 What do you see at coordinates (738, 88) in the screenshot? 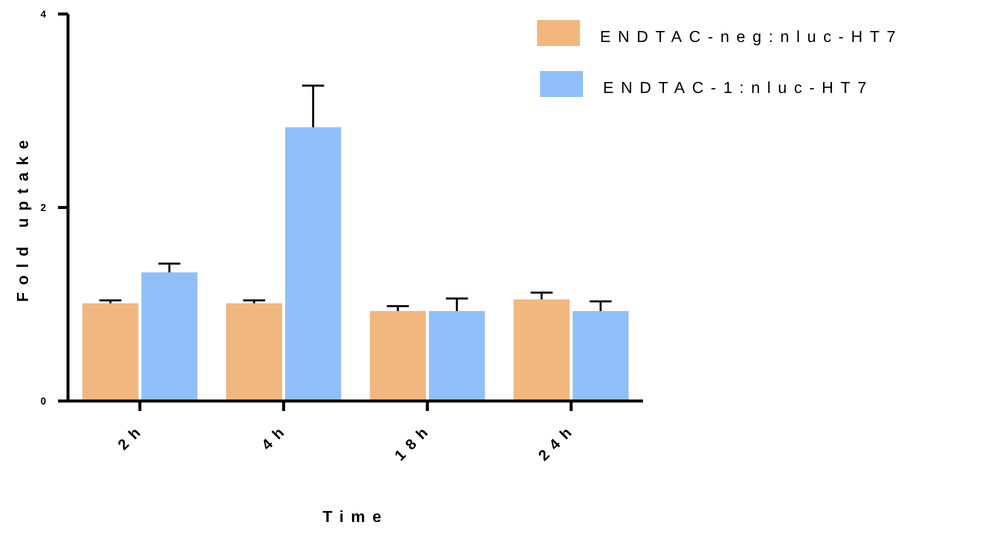
I see `legend-label: ENDTAC-1:nluc-HT7` at bounding box center [738, 88].